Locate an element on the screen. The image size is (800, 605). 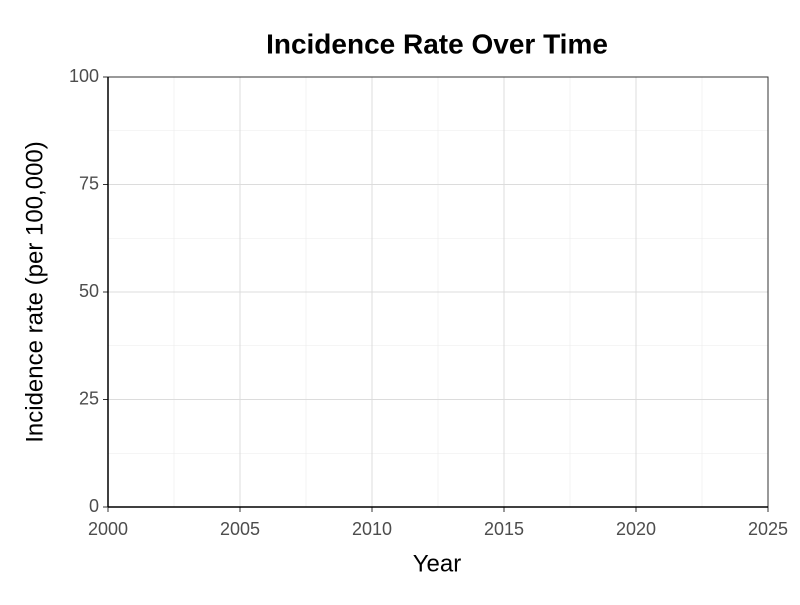
x-tick-label: 2015 is located at coordinates (504, 529).